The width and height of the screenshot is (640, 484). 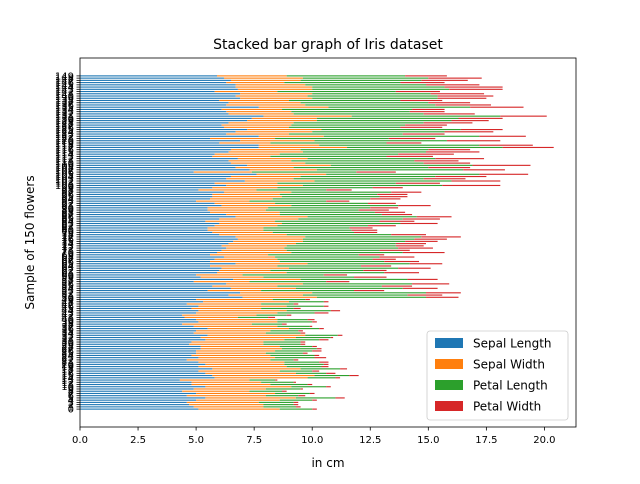 What do you see at coordinates (71, 392) in the screenshot?
I see `y-tick-label-8: 8` at bounding box center [71, 392].